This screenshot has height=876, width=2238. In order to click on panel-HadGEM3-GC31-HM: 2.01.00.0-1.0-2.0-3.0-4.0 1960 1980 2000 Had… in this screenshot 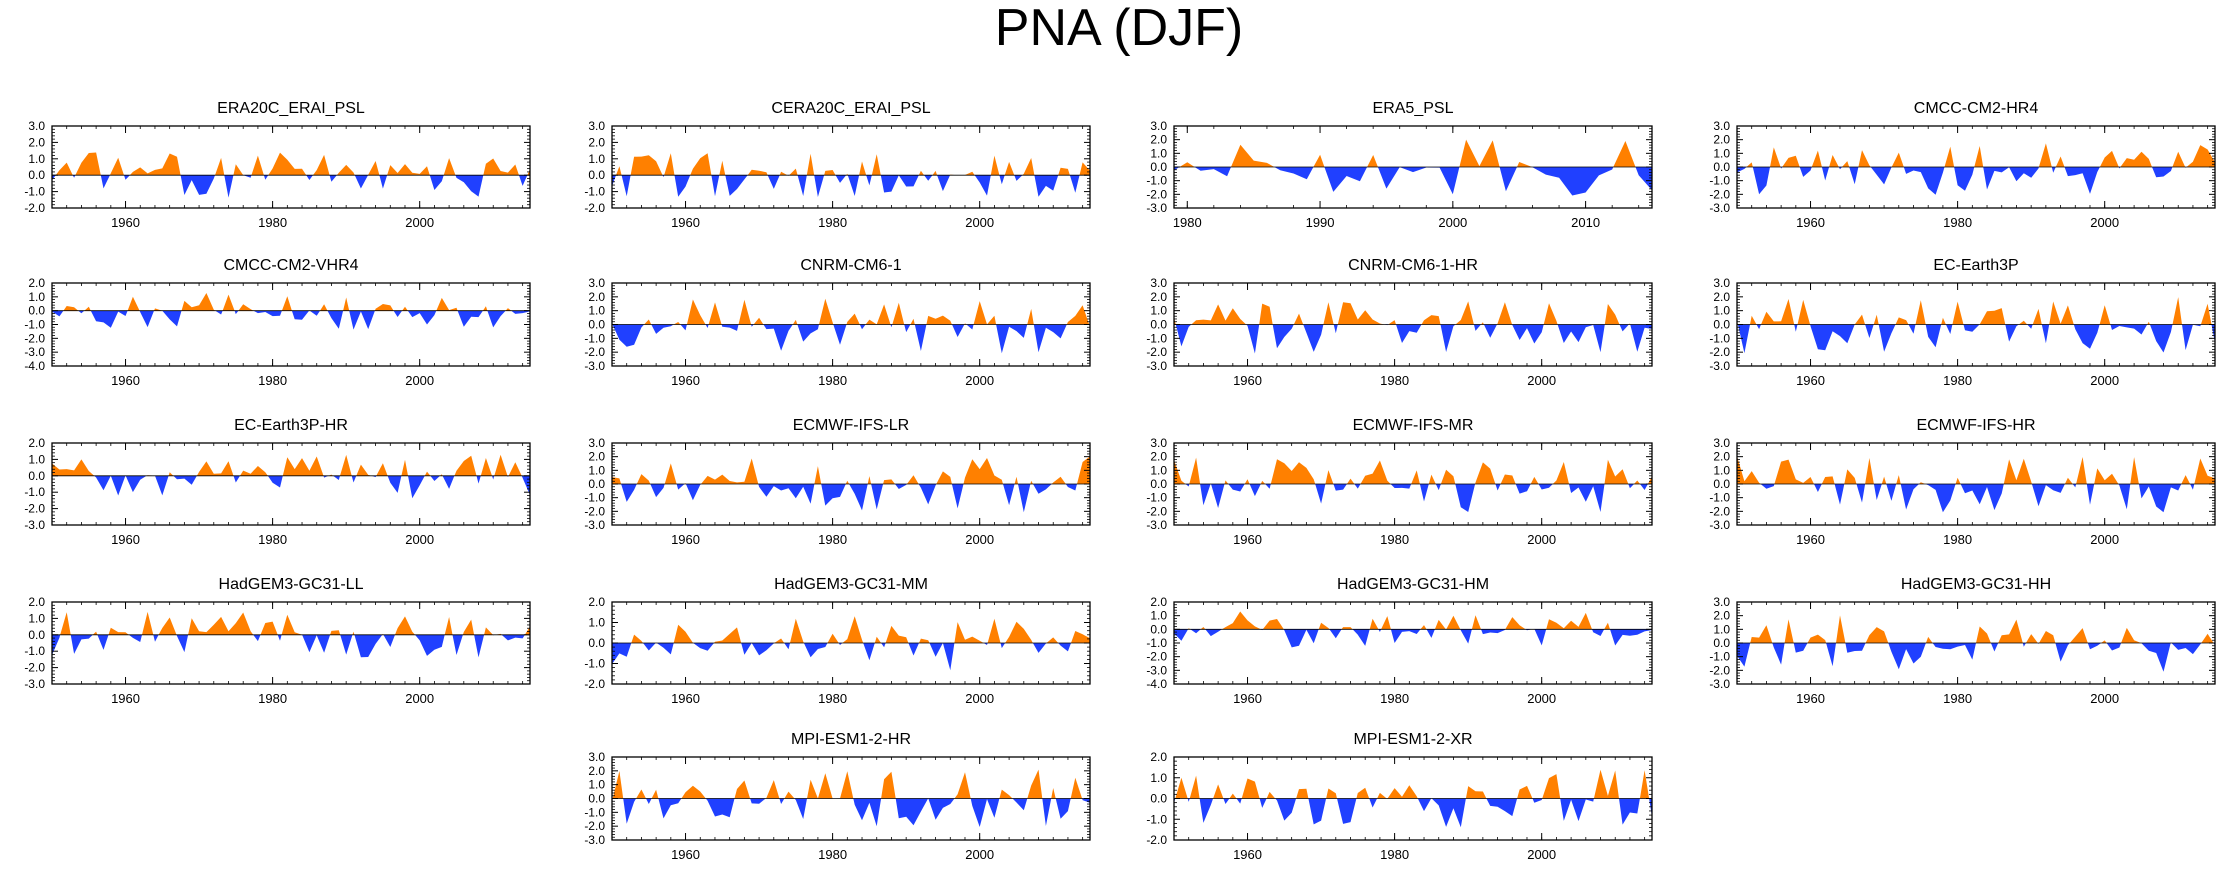, I will do `click(1399, 641)`.